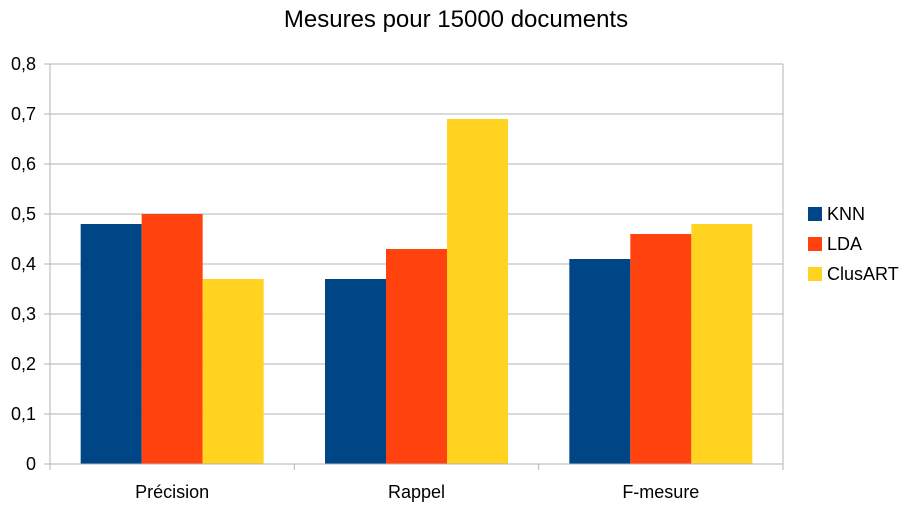 The image size is (909, 509). I want to click on y-tick-label: 0, so click(31, 464).